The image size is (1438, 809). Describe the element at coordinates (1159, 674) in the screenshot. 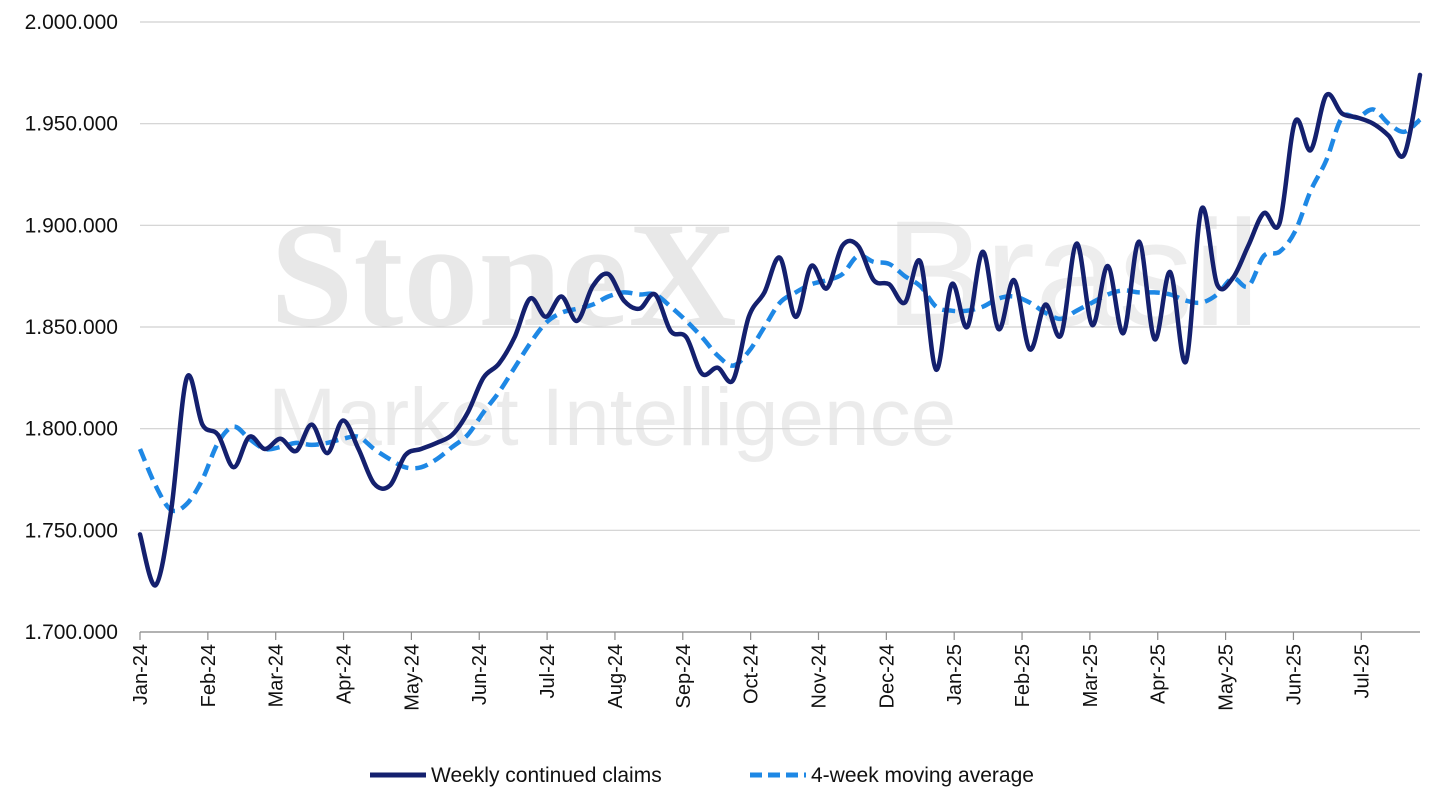

I see `x-tick-label: Apr-25` at that location.